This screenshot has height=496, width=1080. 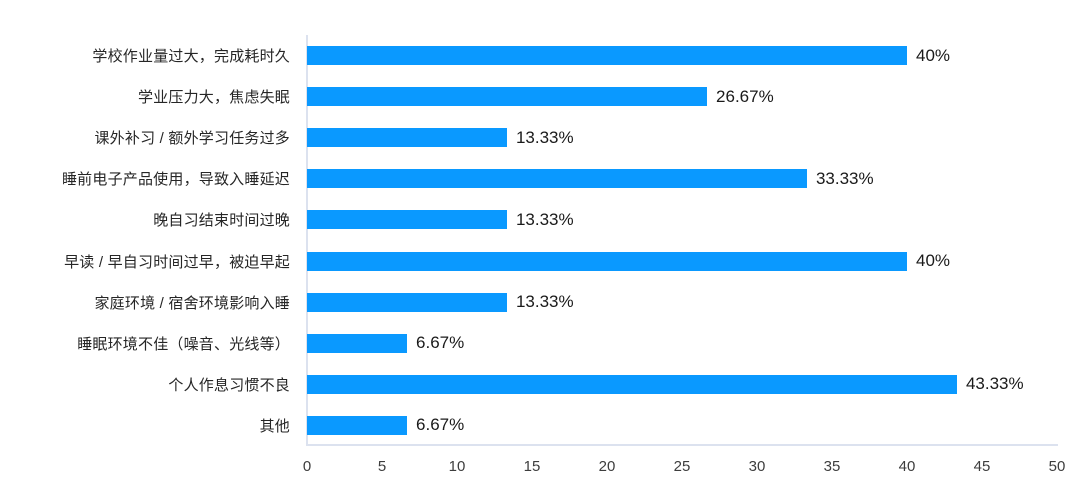 I want to click on category-label: 早读 / 早自习时间过早，被迫早起, so click(x=177, y=262).